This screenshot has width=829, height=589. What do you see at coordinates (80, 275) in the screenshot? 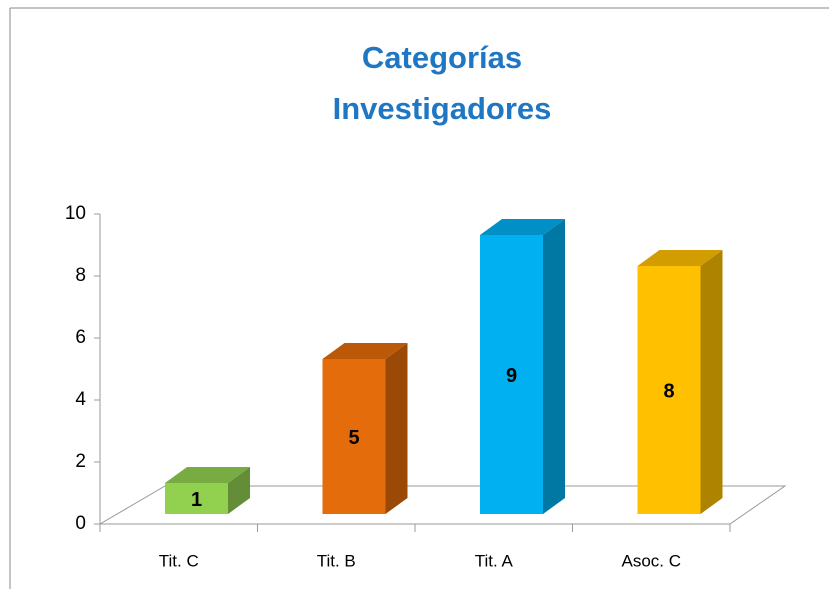
I see `y-tick-label: 8` at bounding box center [80, 275].